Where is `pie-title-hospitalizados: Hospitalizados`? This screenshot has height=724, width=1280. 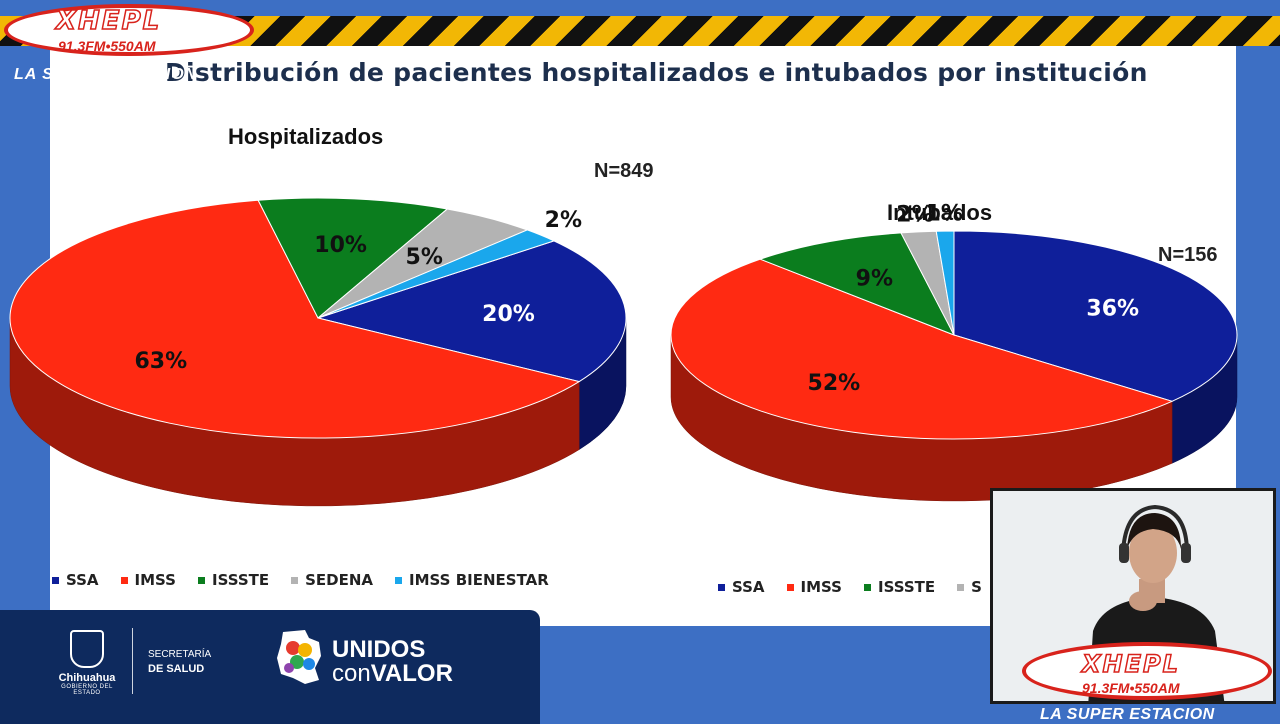 pie-title-hospitalizados: Hospitalizados is located at coordinates (306, 136).